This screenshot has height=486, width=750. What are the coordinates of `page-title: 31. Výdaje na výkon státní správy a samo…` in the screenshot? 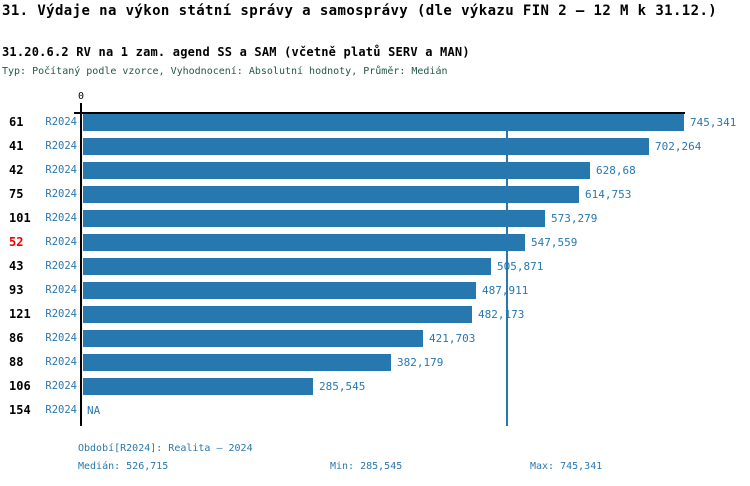 It's located at (360, 11).